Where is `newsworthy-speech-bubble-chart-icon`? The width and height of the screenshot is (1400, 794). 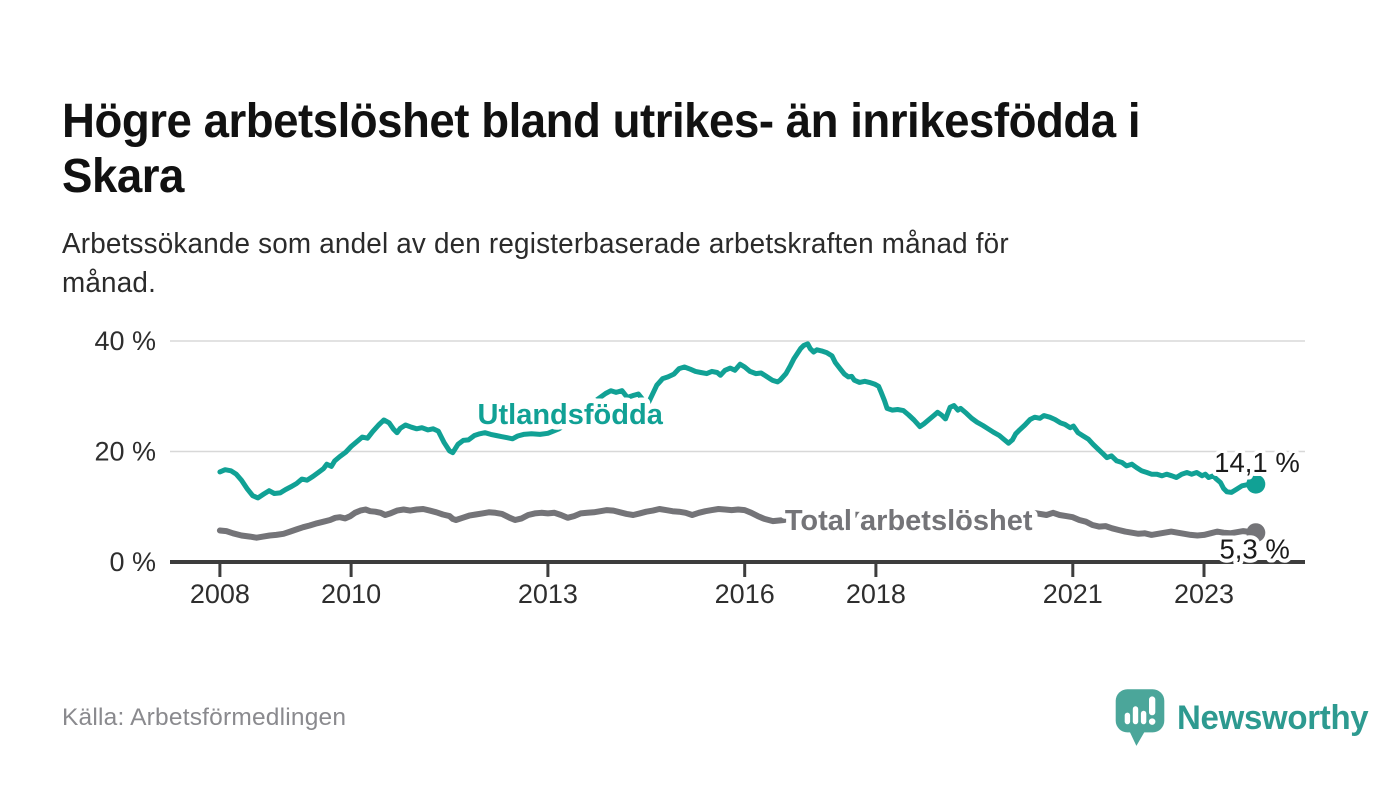 newsworthy-speech-bubble-chart-icon is located at coordinates (1140, 717).